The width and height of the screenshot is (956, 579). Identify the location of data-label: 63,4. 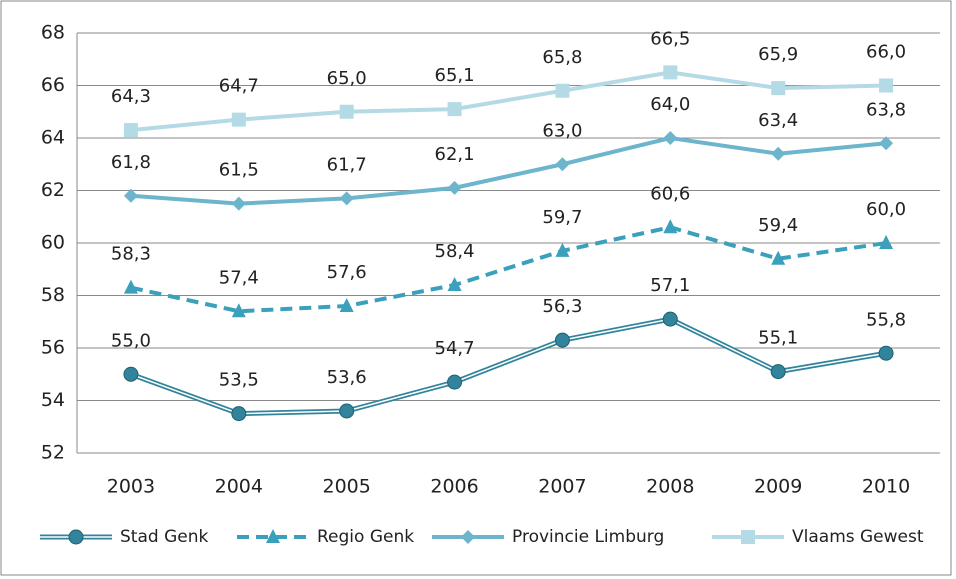
(778, 120).